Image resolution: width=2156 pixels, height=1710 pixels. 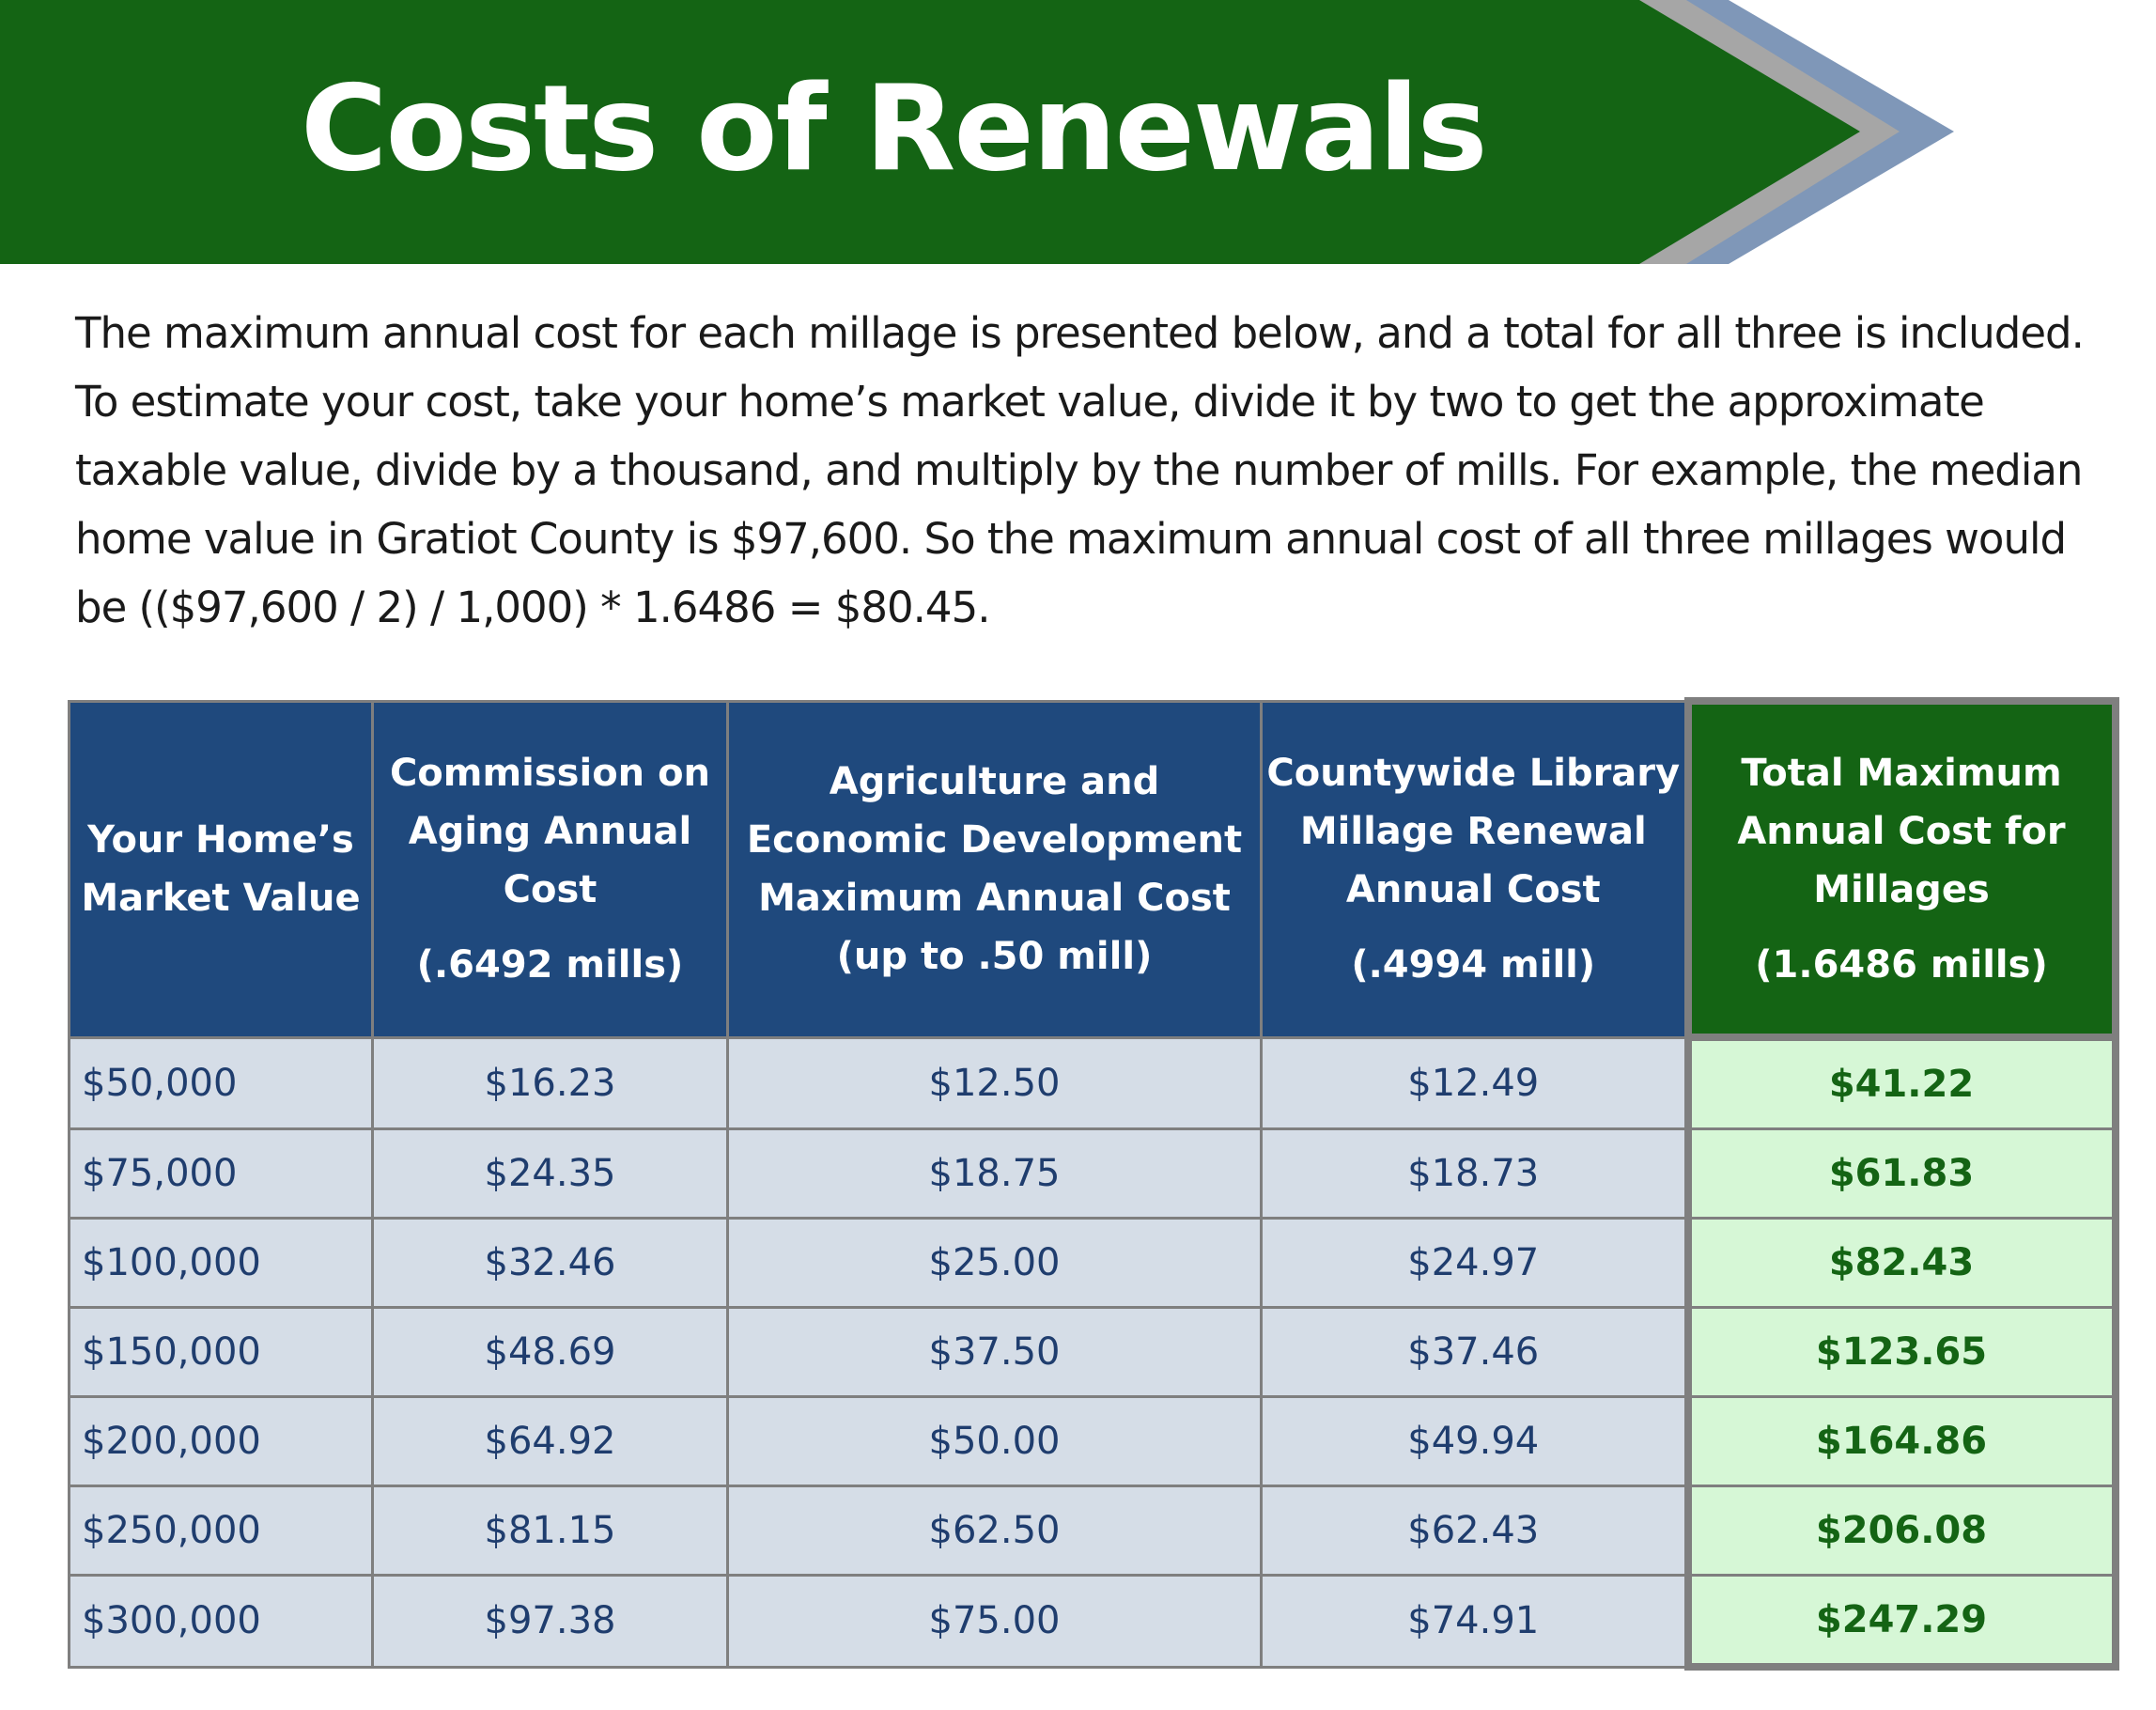 I want to click on cell-total-cost: $123.65, so click(x=1901, y=1352).